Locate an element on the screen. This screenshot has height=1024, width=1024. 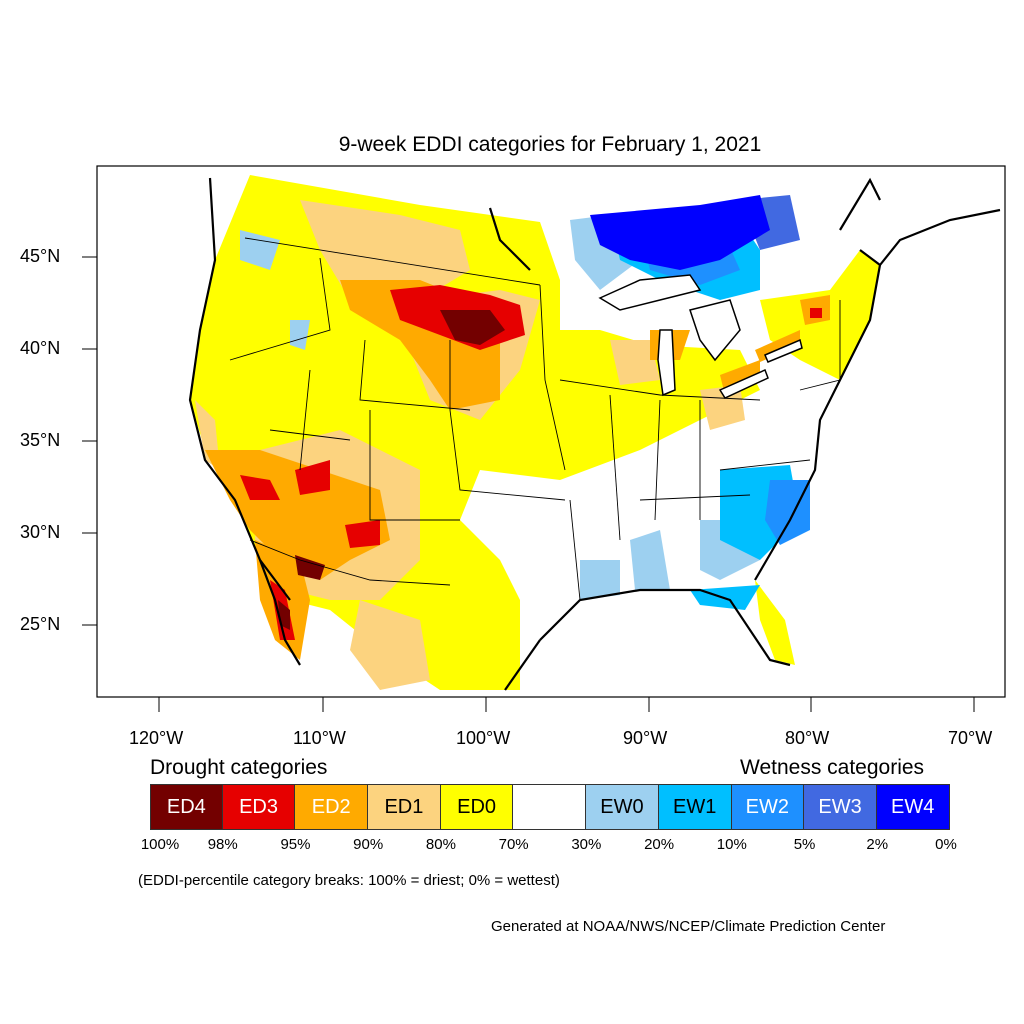
ed3-ny is located at coordinates (816, 313).